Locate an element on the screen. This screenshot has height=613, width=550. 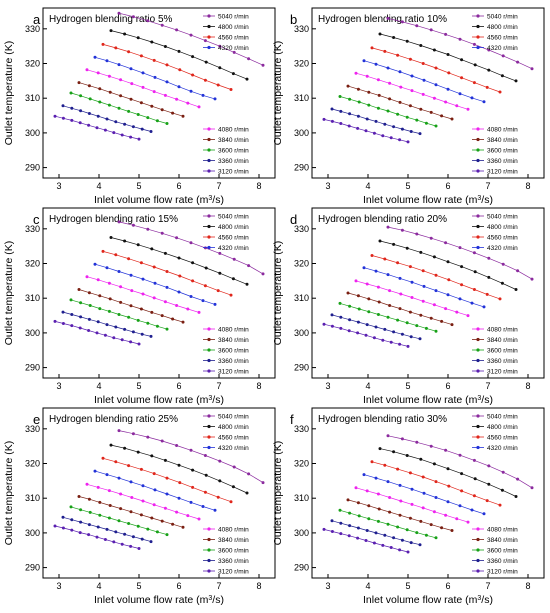
legend-entry: 3600 r/min is located at coordinates (495, 550).